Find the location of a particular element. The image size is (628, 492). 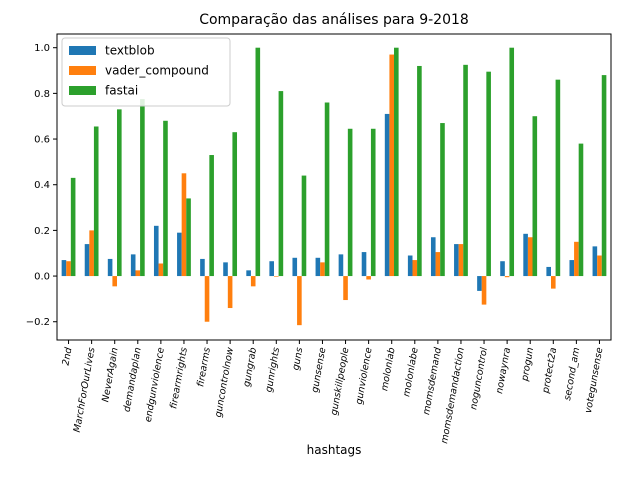

bar-fastai-votegunsense is located at coordinates (604, 176).